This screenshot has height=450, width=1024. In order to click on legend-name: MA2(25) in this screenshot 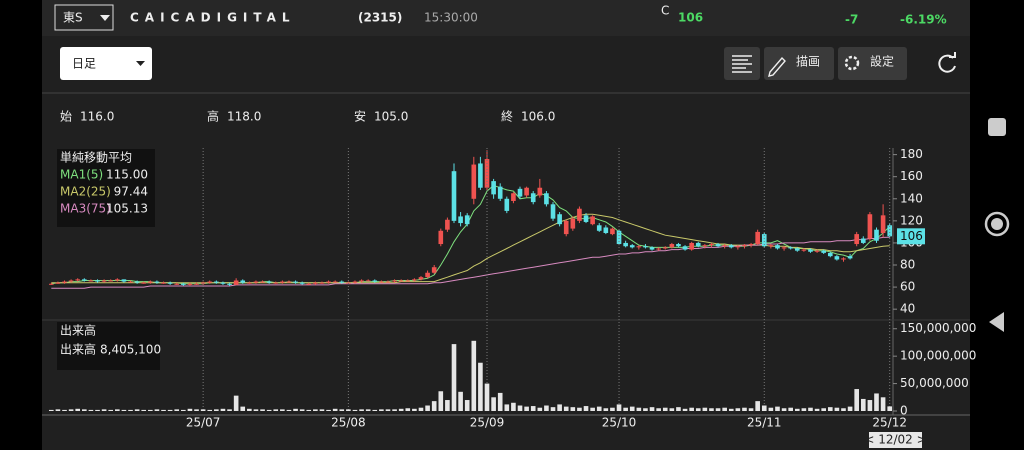, I will do `click(85, 192)`.